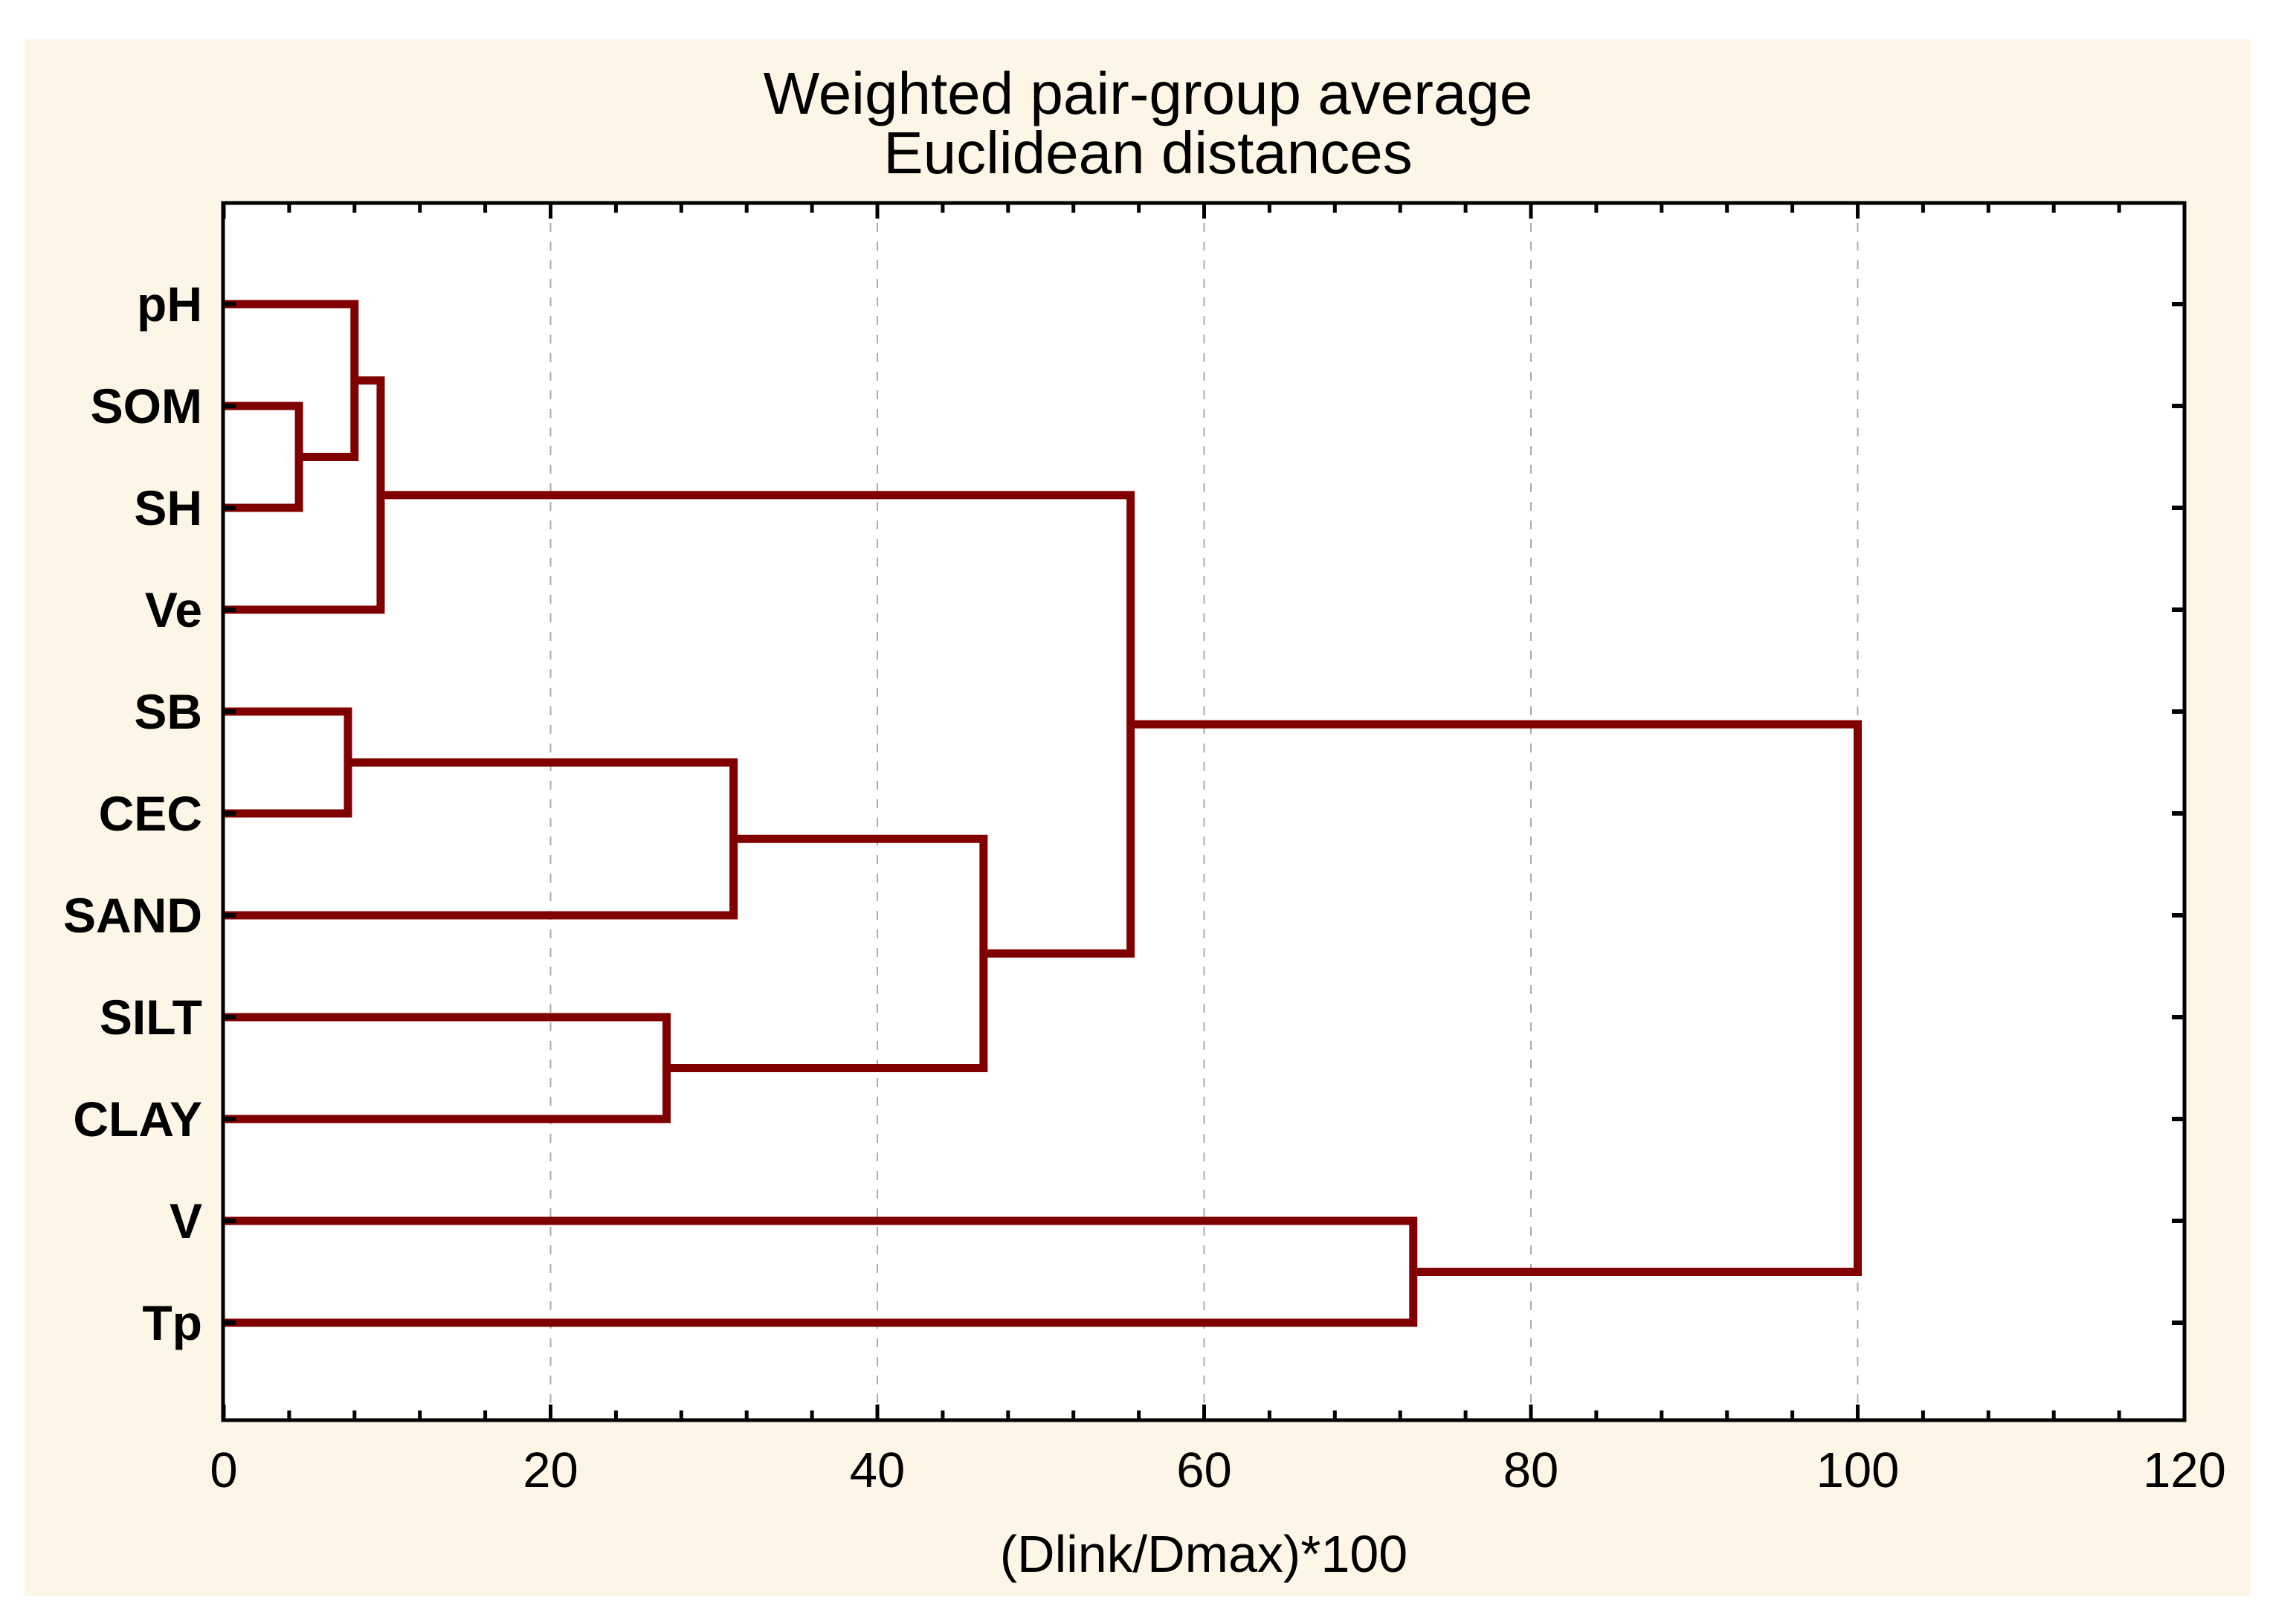 The height and width of the screenshot is (1609, 2296). What do you see at coordinates (168, 711) in the screenshot?
I see `leaf-label: SB` at bounding box center [168, 711].